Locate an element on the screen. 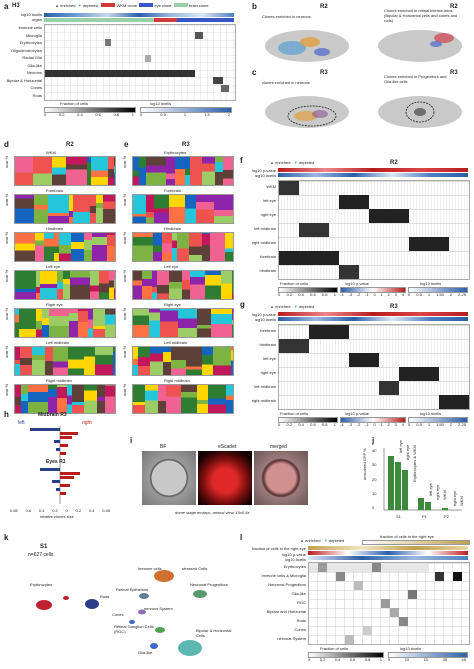  row-label: Bipolar & Horizontal is located at coordinates (24, 80).